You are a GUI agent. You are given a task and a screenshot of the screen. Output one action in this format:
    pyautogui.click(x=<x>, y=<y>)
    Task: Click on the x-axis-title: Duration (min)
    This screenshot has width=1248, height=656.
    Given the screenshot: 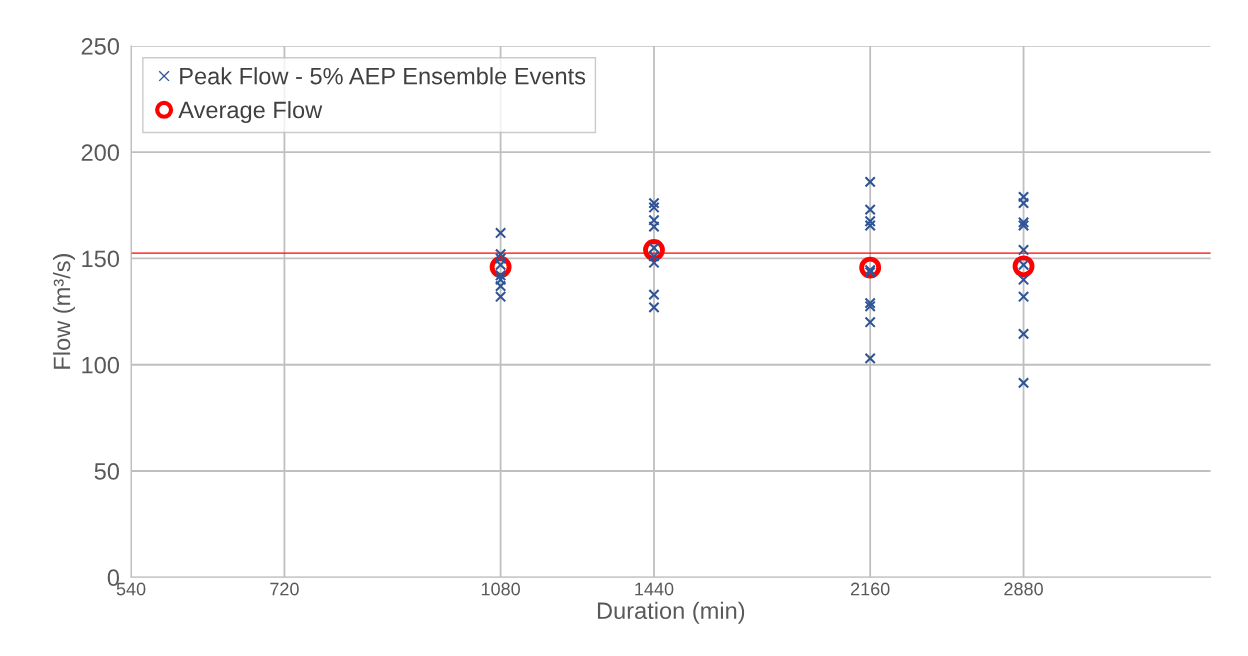 What is the action you would take?
    pyautogui.click(x=671, y=612)
    